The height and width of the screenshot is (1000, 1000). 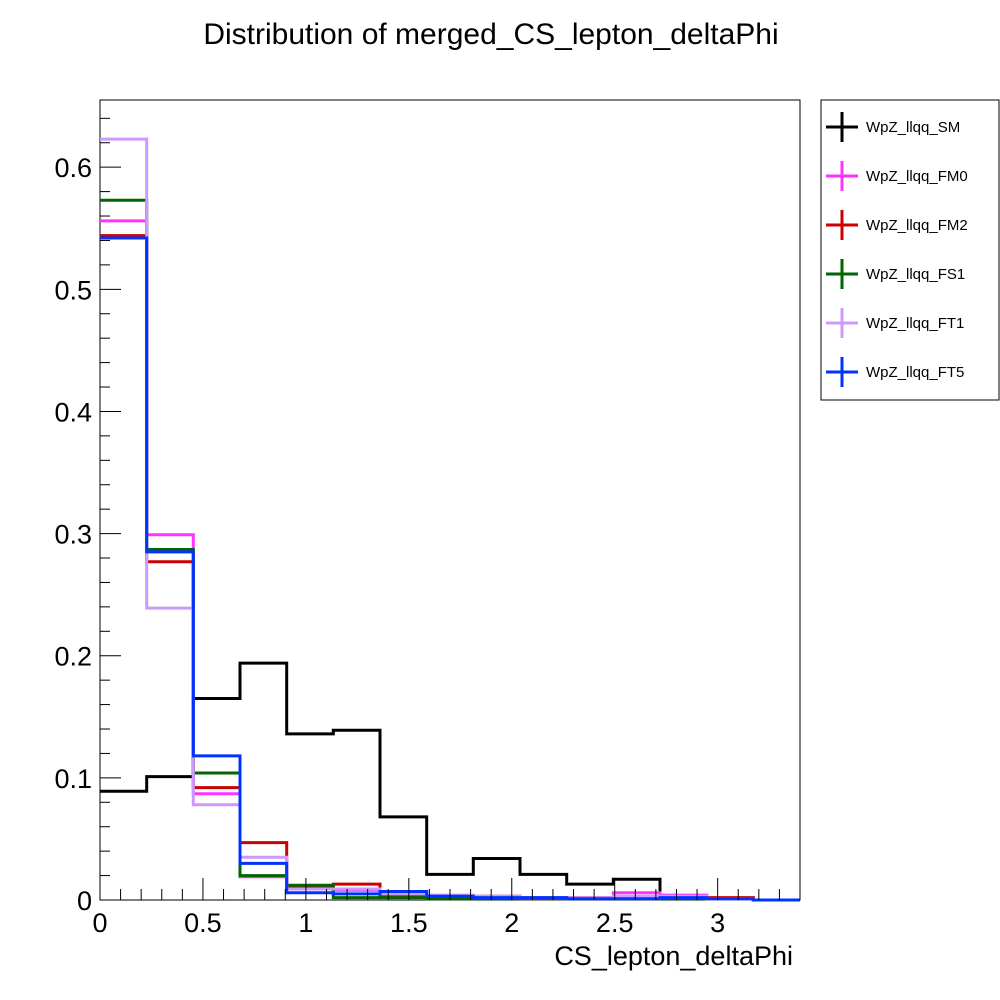 I want to click on y-tick-label: 0.5, so click(x=73, y=290).